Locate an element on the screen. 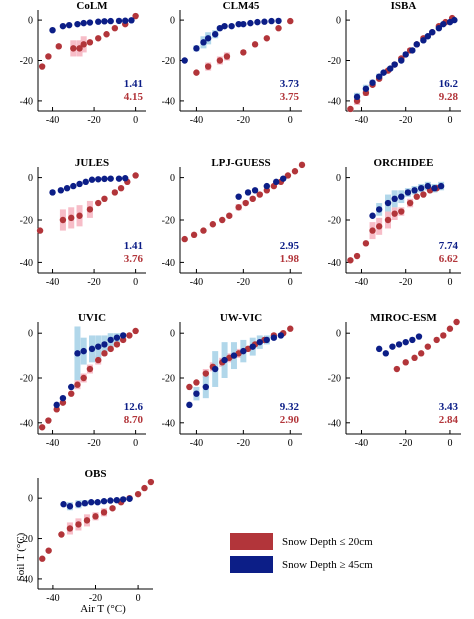  stat-shallow: 6.62 is located at coordinates (449, 259).